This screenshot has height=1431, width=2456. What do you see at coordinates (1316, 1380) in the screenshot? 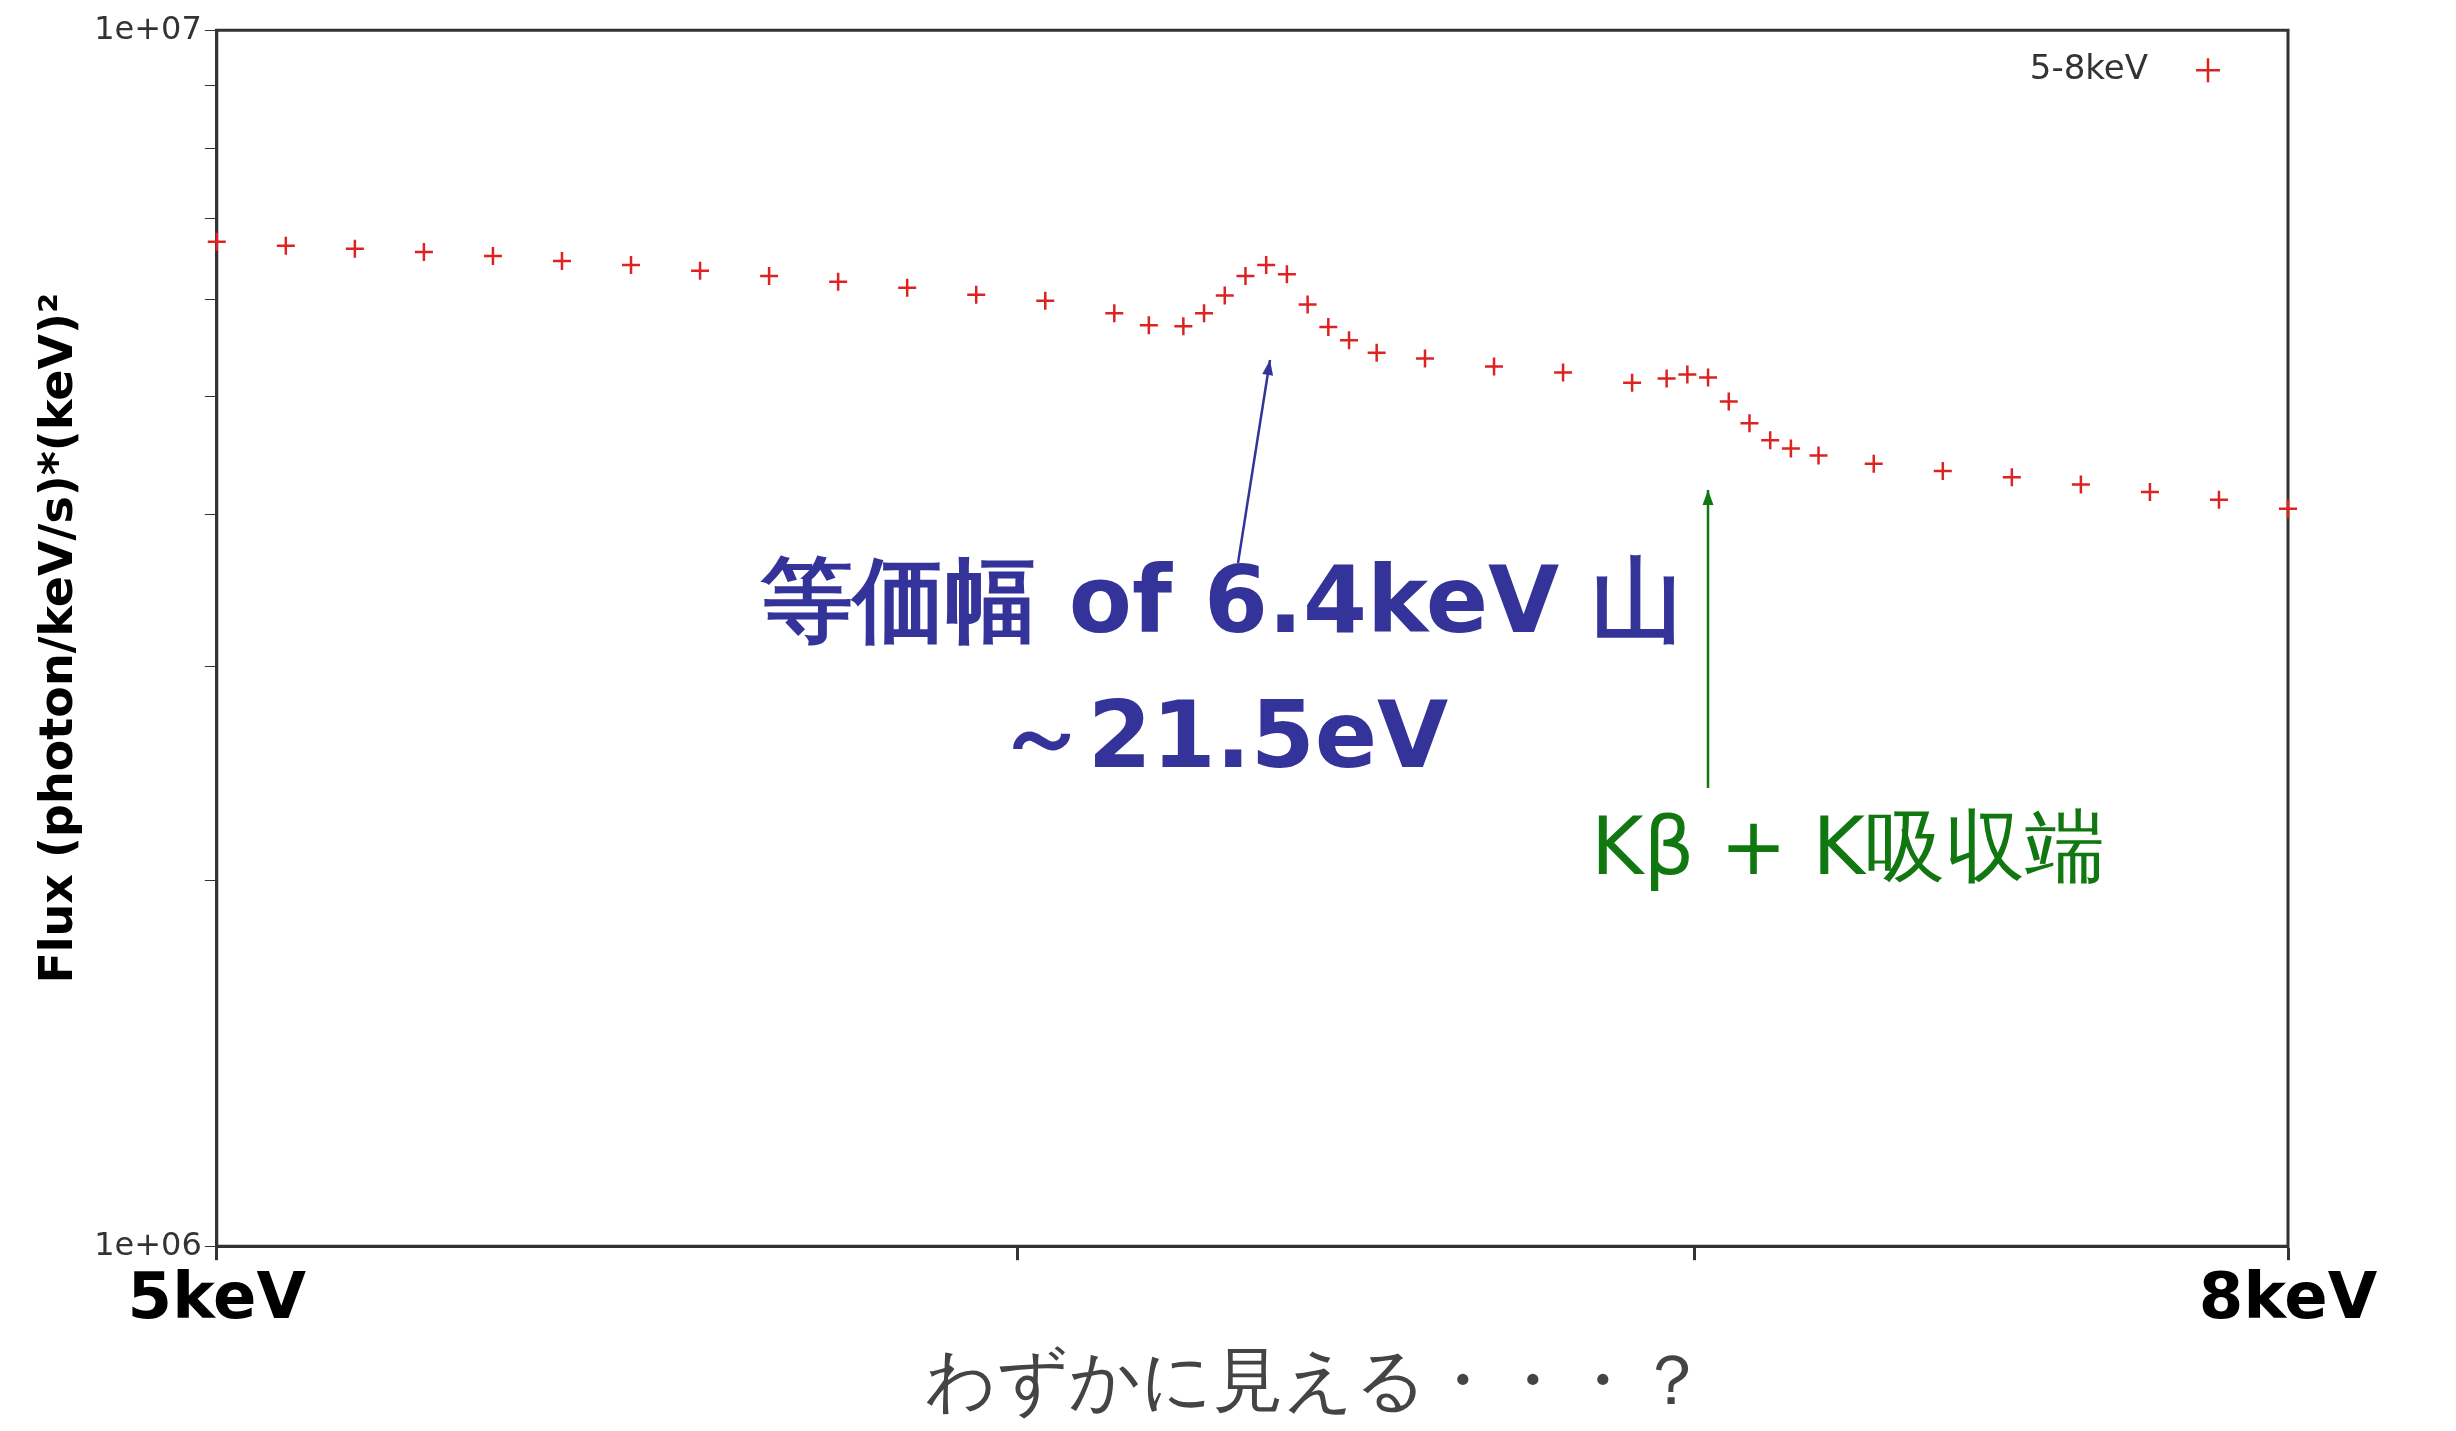
I see `text: わずかに見える・・・？` at bounding box center [1316, 1380].